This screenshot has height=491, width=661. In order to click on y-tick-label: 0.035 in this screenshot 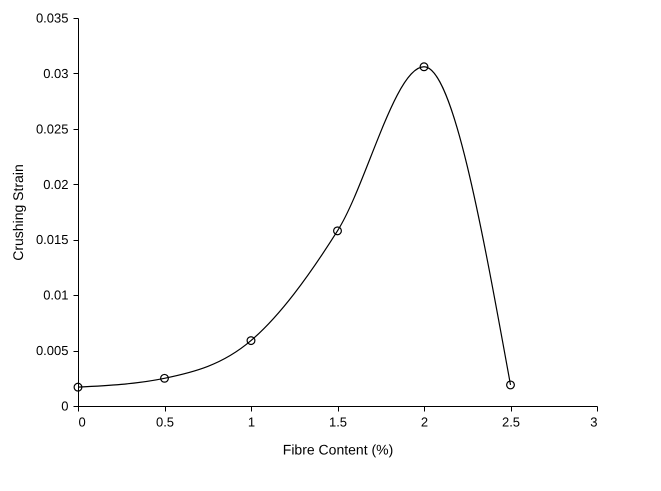, I will do `click(52, 18)`.